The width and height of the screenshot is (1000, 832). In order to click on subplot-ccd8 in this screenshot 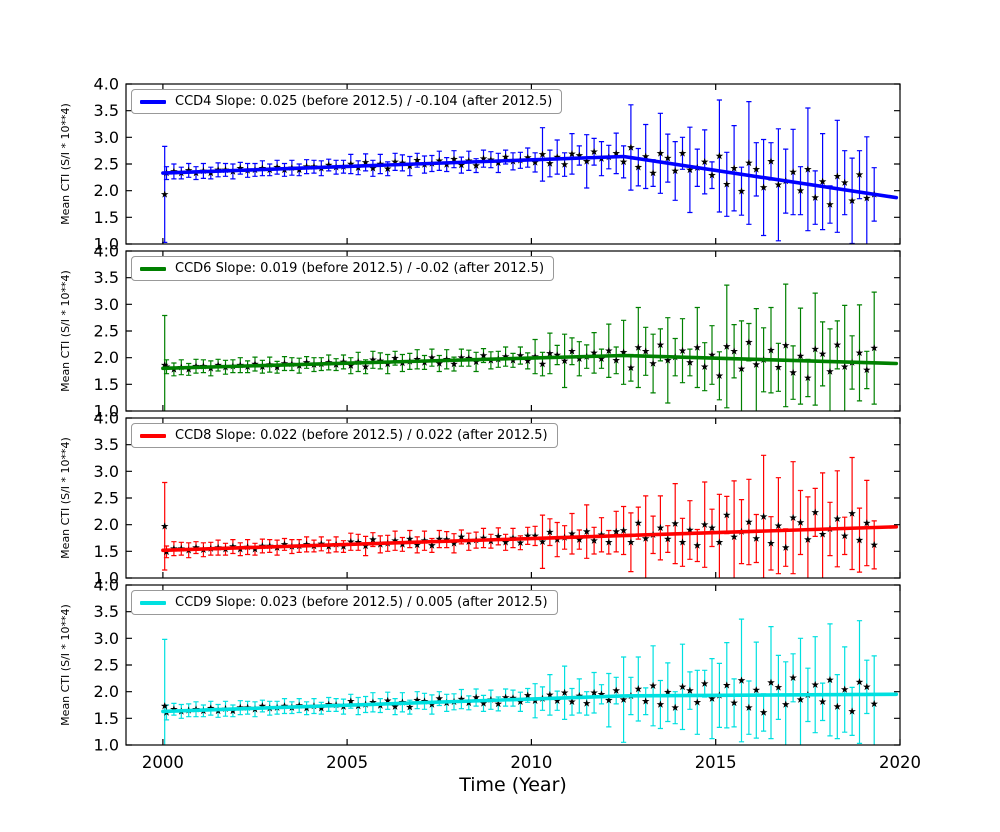, I will do `click(529, 516)`.